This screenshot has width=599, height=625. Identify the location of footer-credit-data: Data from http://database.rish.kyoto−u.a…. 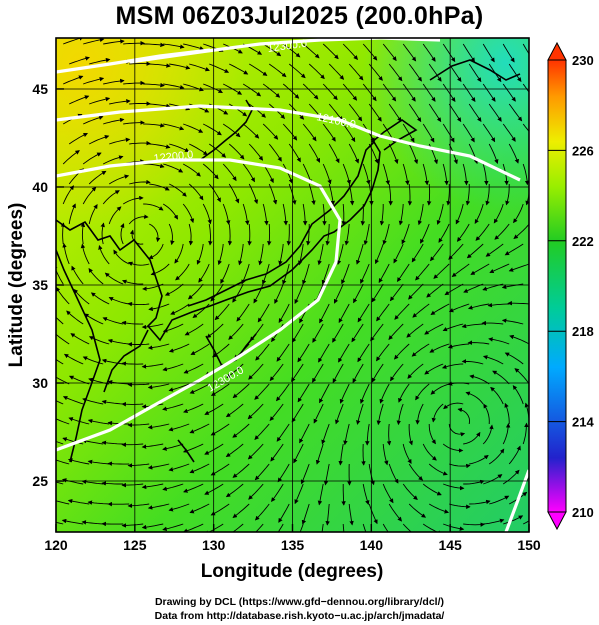
(299, 616).